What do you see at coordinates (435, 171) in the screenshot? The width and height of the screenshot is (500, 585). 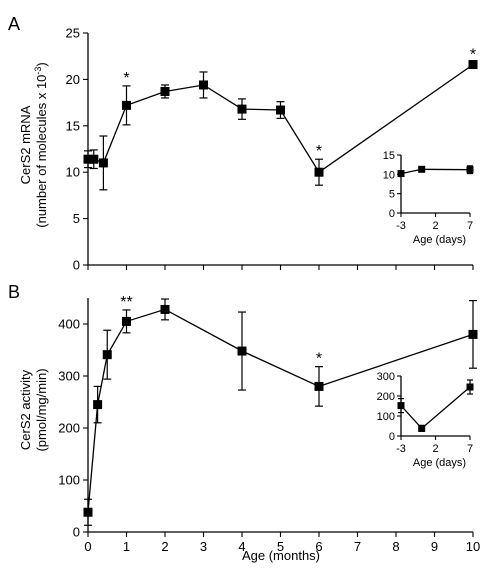 I see `panel-a-inset-series-line` at bounding box center [435, 171].